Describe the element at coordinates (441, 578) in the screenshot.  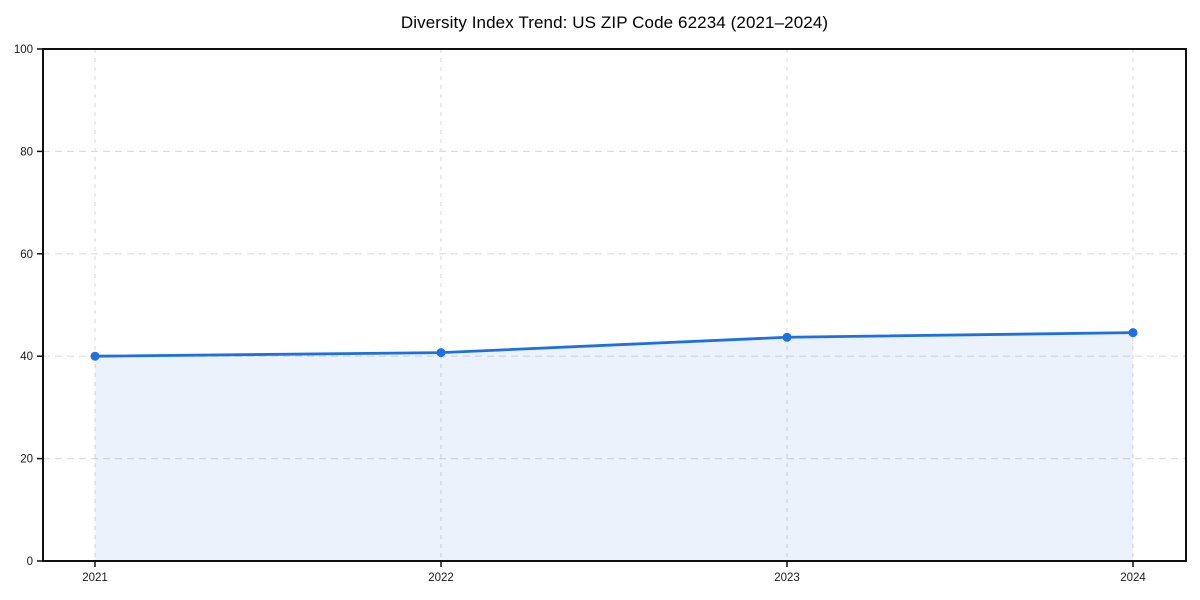
I see `x-tick-label: 2022` at that location.